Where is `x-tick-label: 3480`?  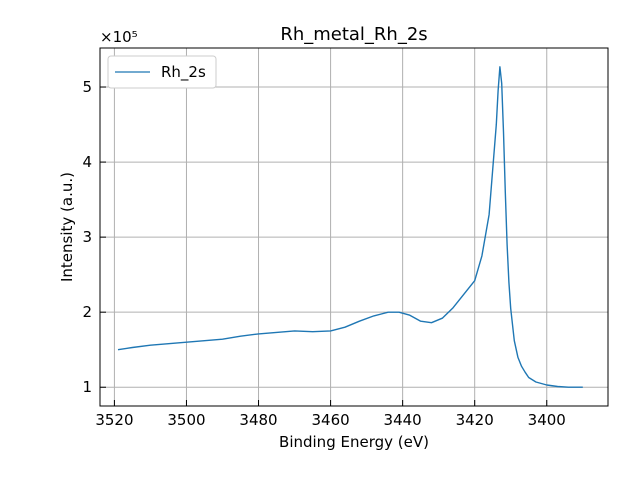
x-tick-label: 3480 is located at coordinates (258, 420).